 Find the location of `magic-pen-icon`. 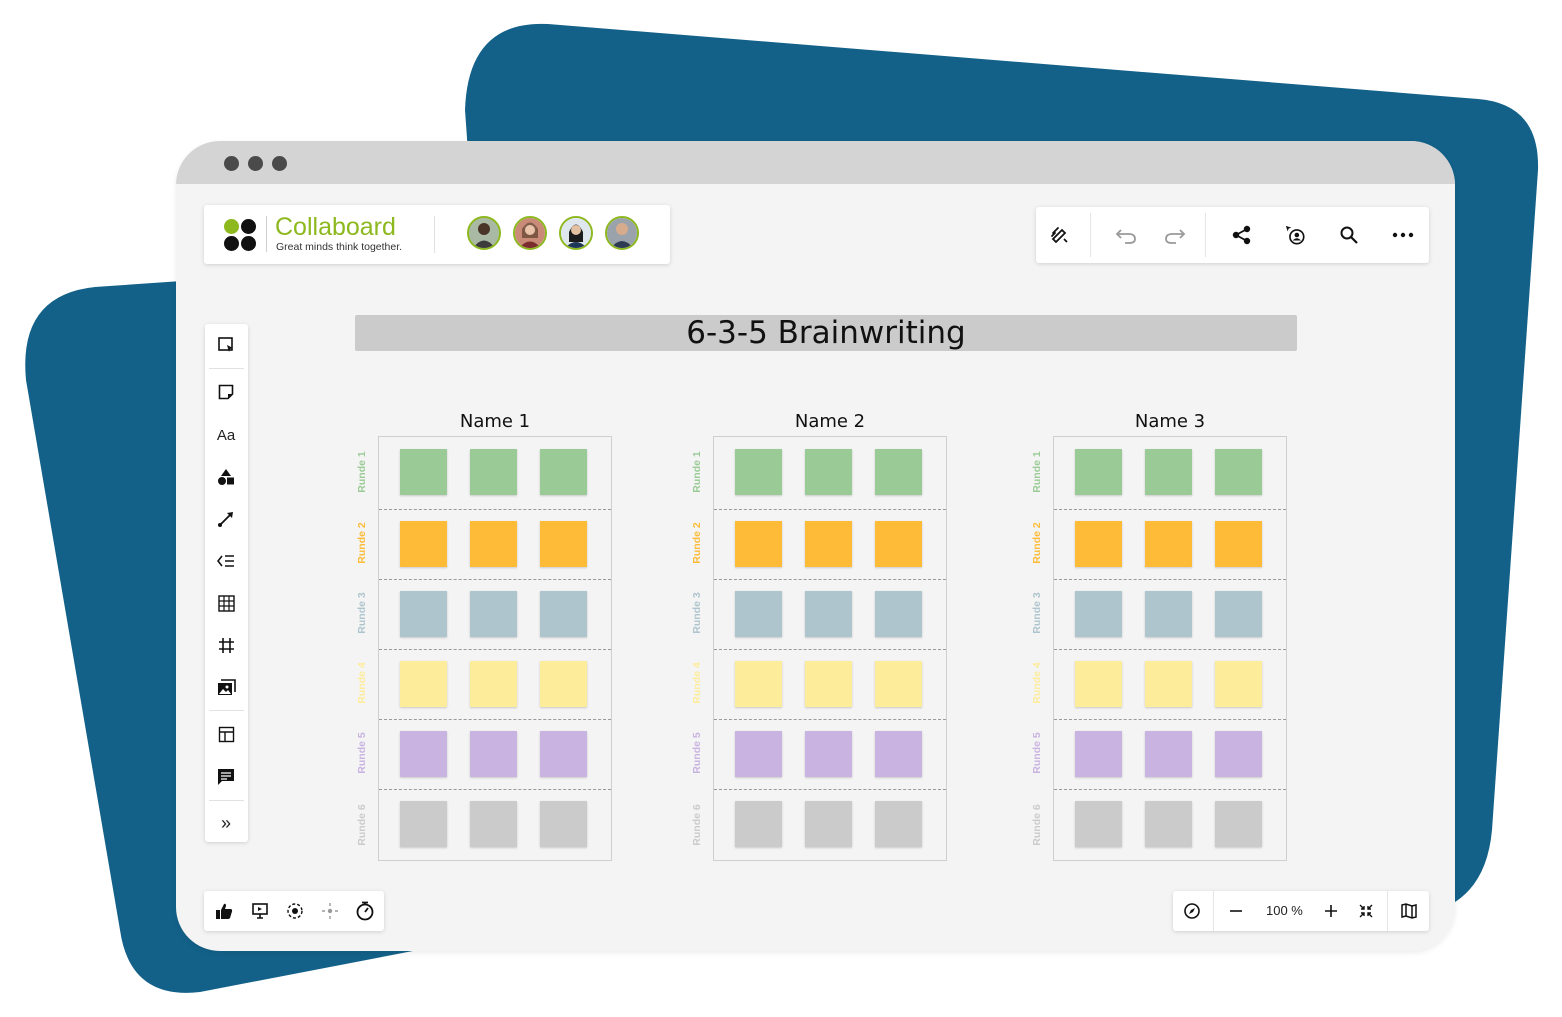

magic-pen-icon is located at coordinates (1060, 235).